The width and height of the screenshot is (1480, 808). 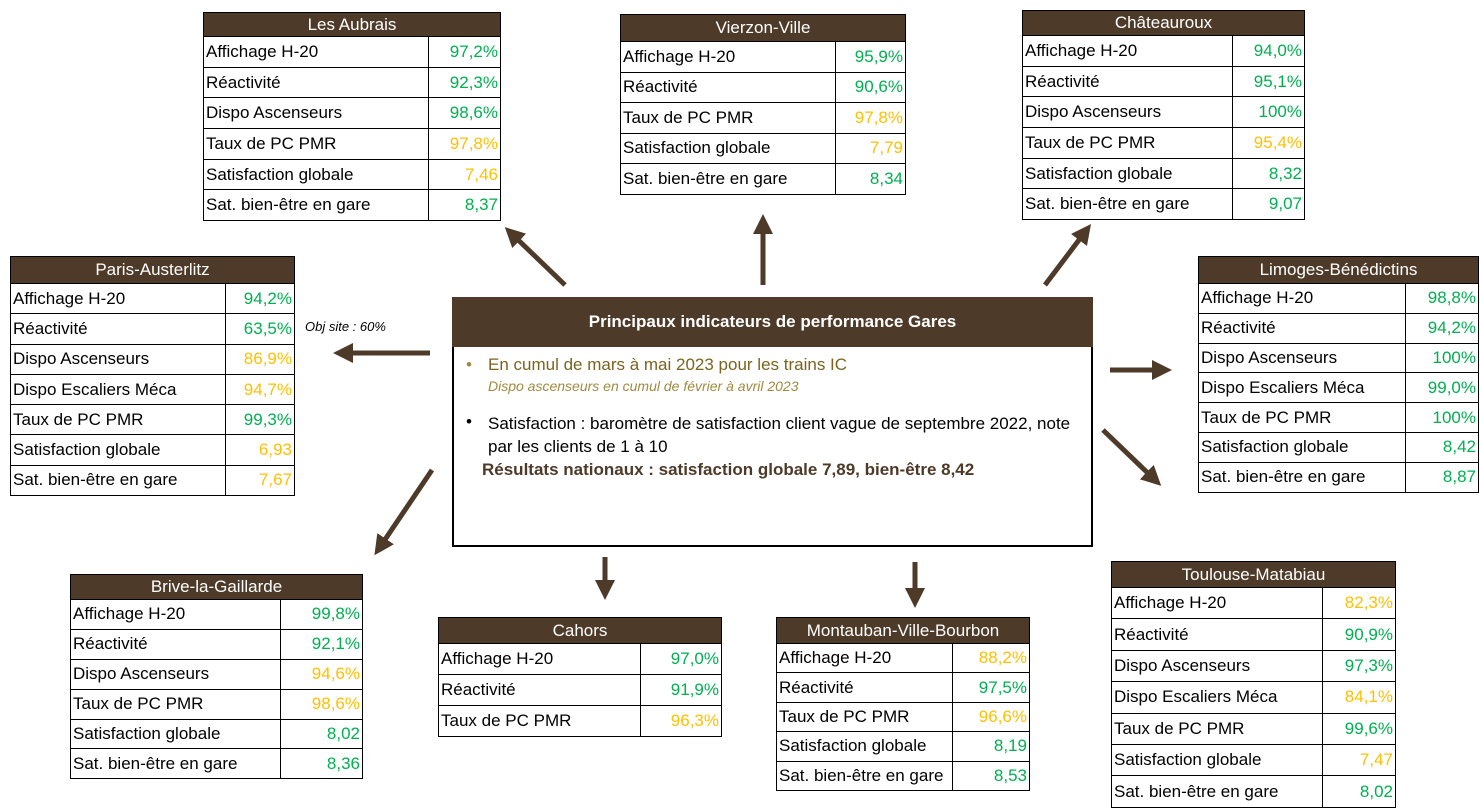 What do you see at coordinates (1376, 760) in the screenshot?
I see `row-value: 7,47` at bounding box center [1376, 760].